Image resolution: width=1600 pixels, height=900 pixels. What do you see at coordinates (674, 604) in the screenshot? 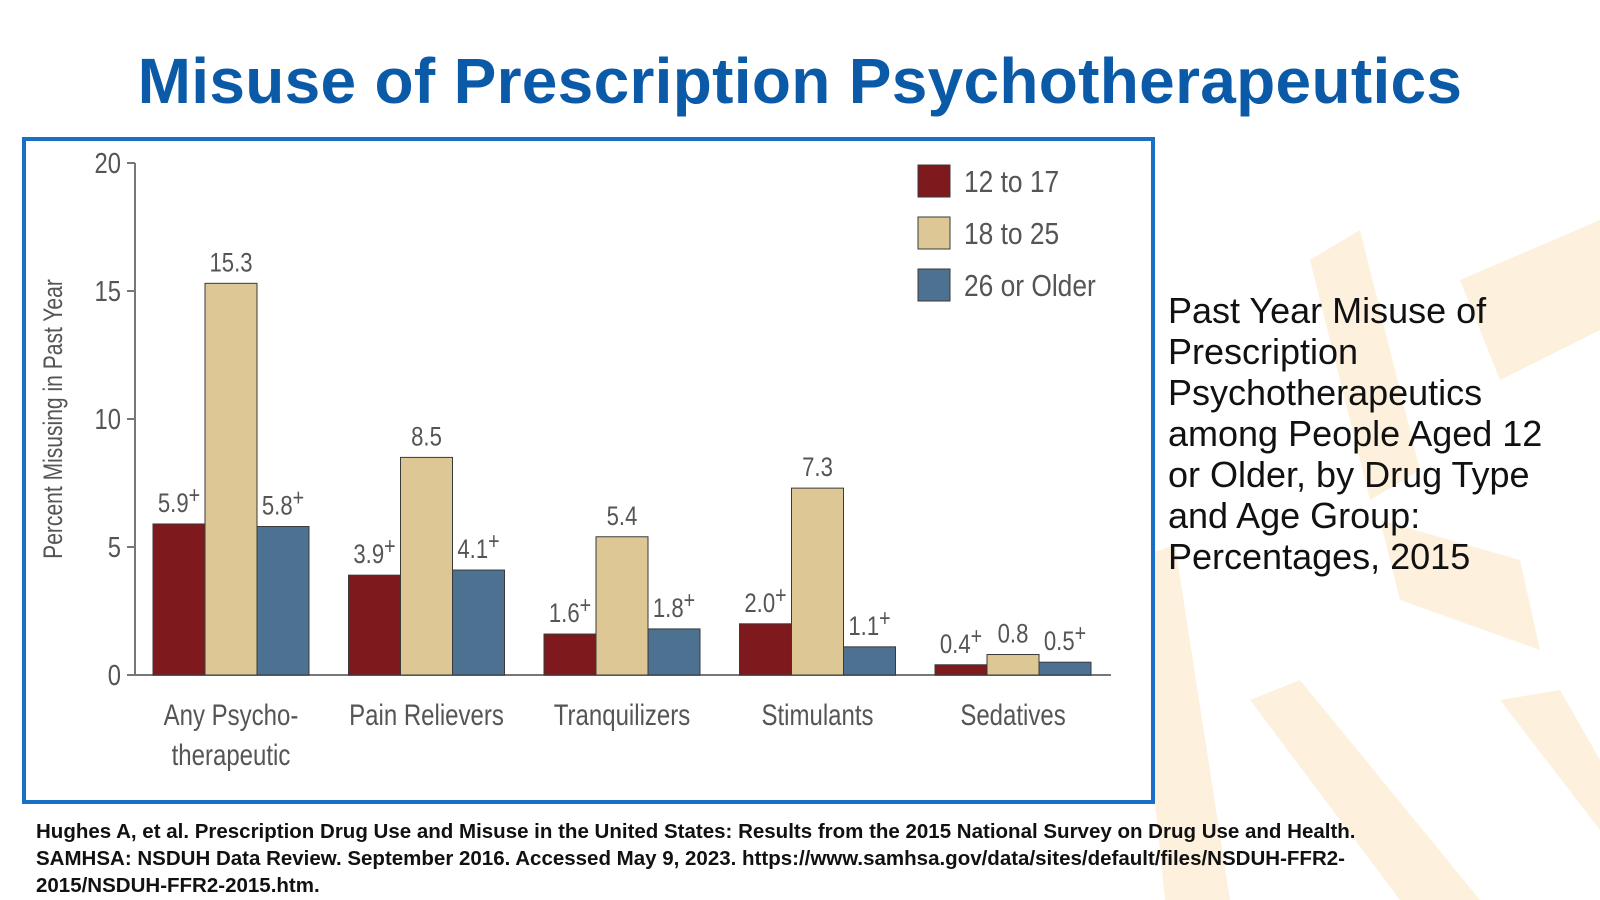
I see `data-label: 1.8+` at bounding box center [674, 604].